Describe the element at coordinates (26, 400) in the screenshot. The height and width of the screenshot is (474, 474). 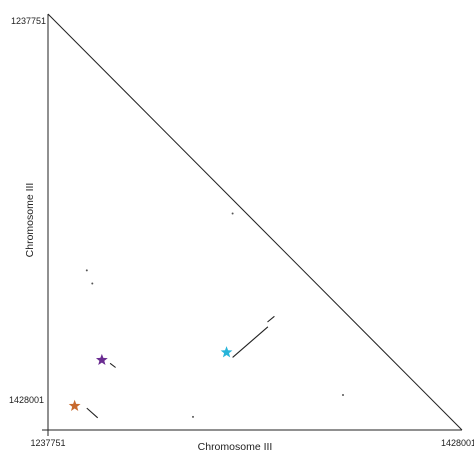
I see `y-tick-label-bottom: 1428001` at that location.